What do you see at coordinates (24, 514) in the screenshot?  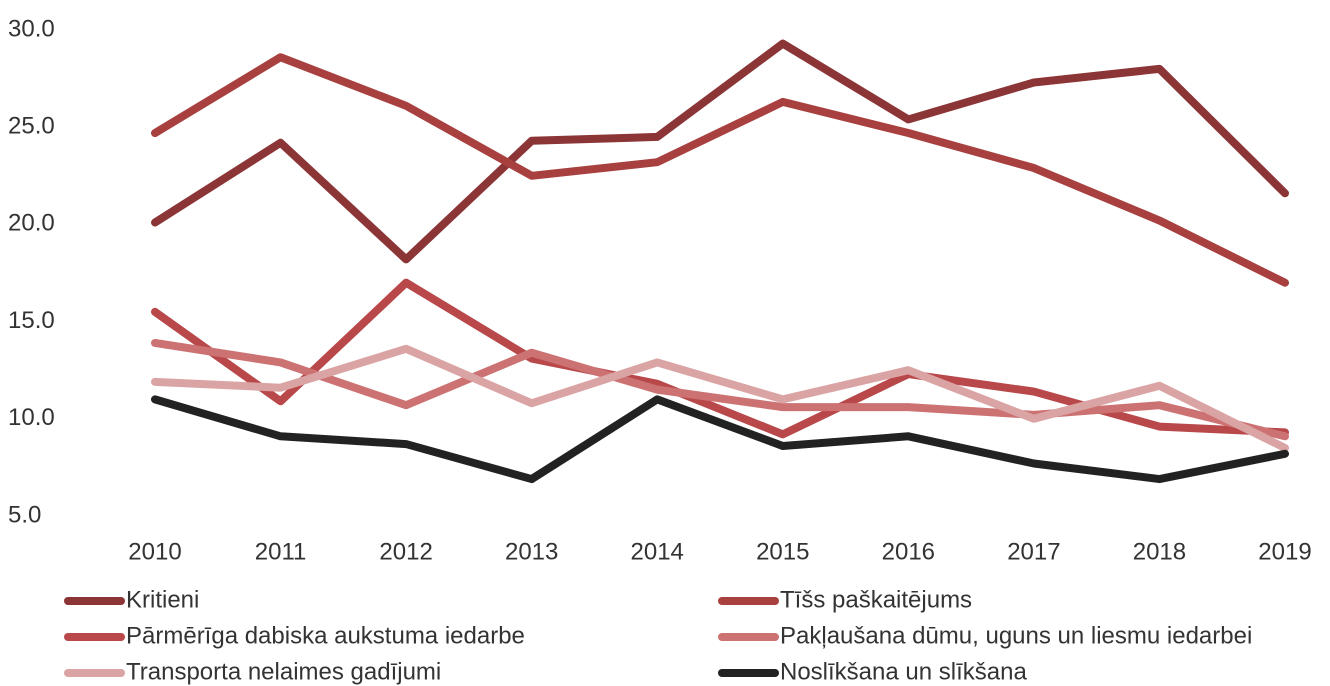 I see `y-tick-label: 5.0` at bounding box center [24, 514].